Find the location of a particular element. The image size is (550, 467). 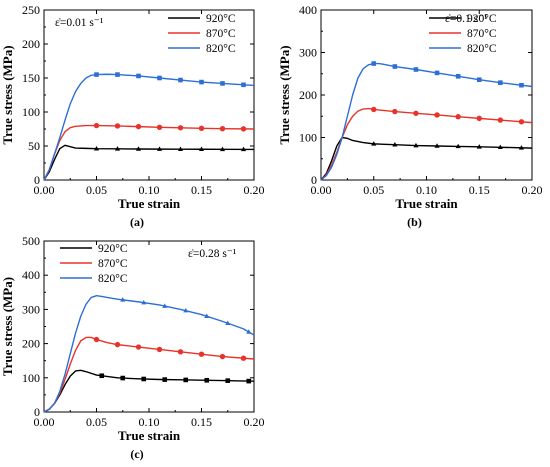

y-tick-label: 200 is located at coordinates (31, 344).